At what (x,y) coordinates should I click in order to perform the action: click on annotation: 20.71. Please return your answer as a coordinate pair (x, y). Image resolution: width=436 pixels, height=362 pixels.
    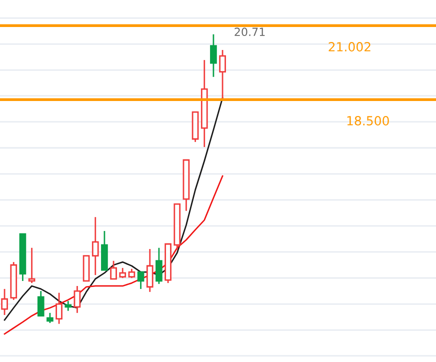
    Looking at the image, I should click on (249, 32).